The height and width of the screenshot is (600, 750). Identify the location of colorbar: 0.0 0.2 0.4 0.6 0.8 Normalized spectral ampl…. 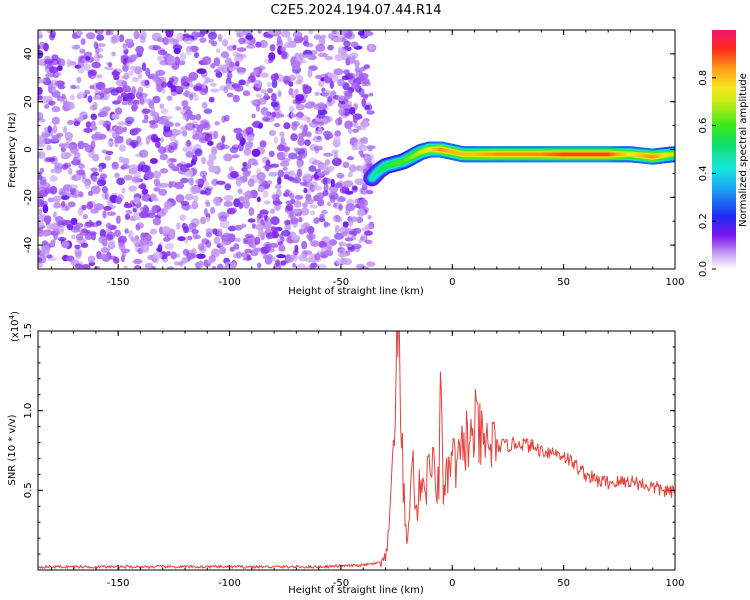
(723, 153).